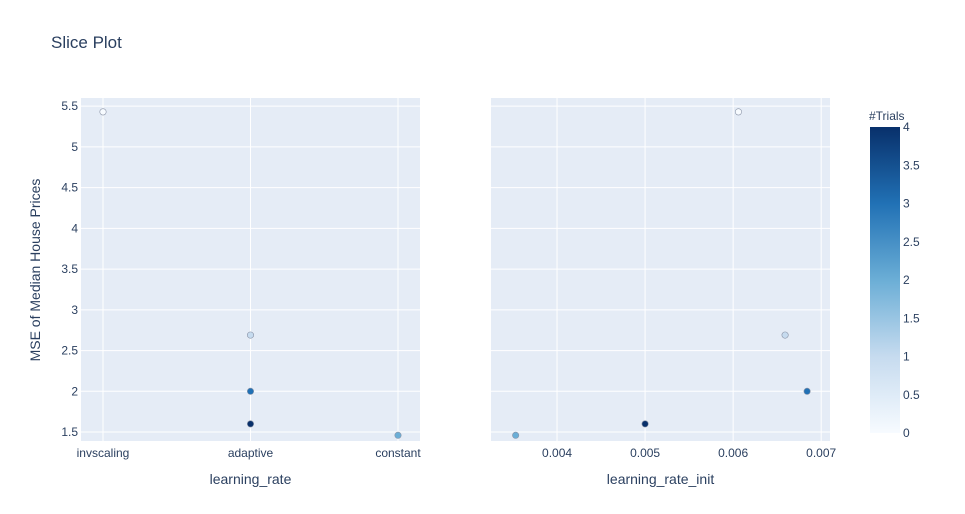 This screenshot has width=965, height=514. What do you see at coordinates (906, 204) in the screenshot?
I see `colorbar-tick-label: 3` at bounding box center [906, 204].